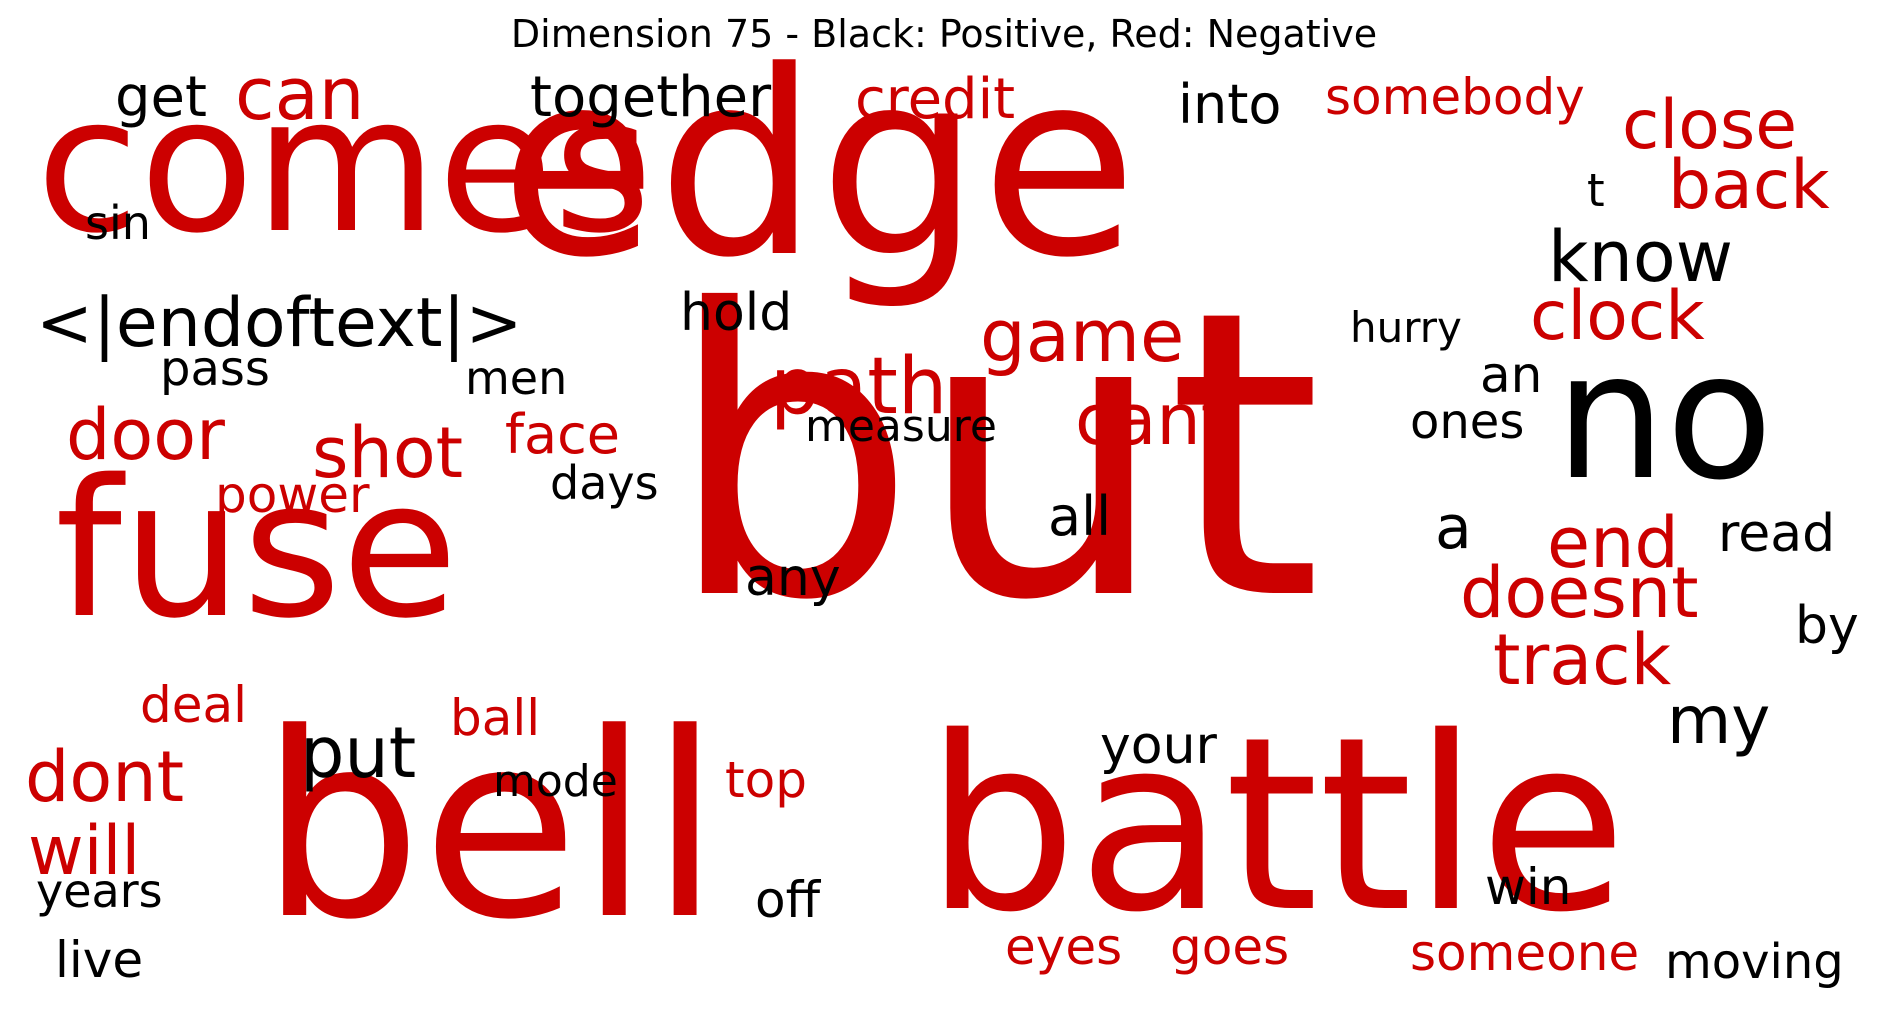 The image size is (1888, 1010). I want to click on word-goes: goes, so click(1230, 947).